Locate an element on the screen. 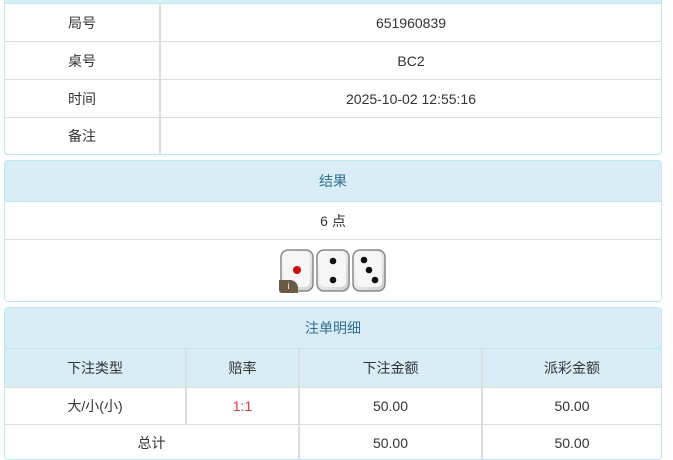 The height and width of the screenshot is (460, 673). info-value: 651960839 is located at coordinates (410, 22).